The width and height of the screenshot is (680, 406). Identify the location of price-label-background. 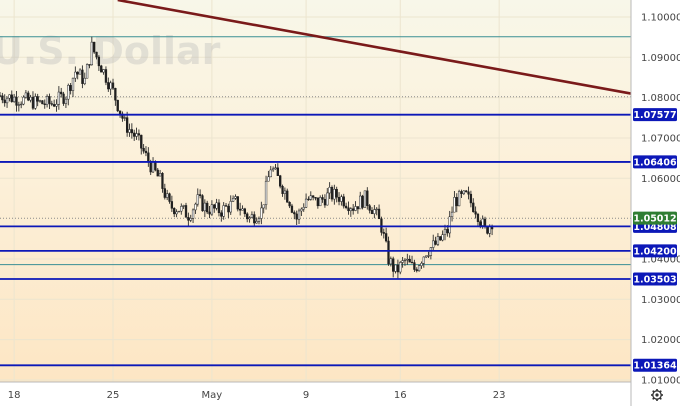
(655, 365).